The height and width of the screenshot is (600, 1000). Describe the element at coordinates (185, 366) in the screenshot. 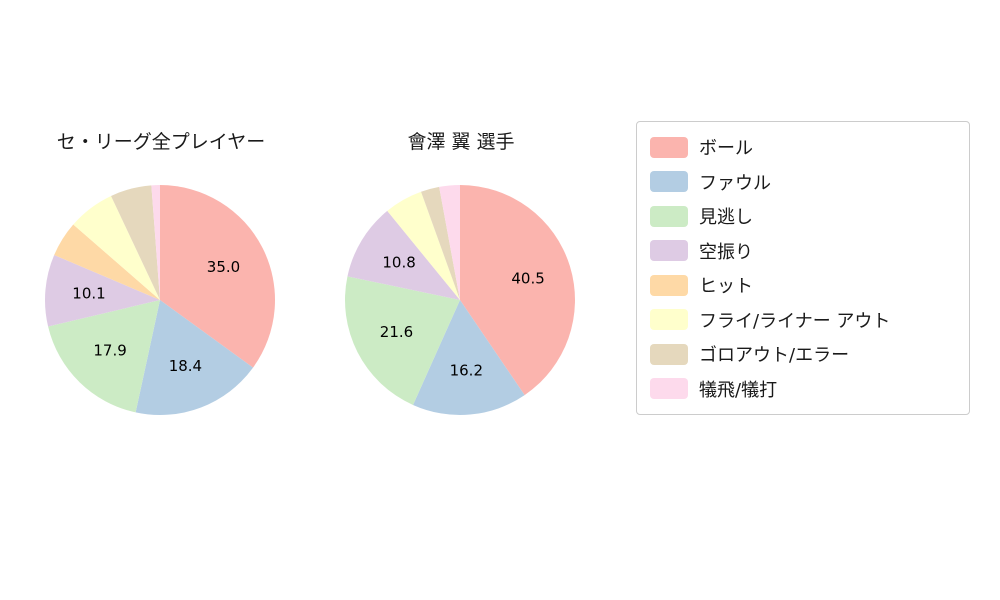

I see `slice-value-label: 18.4` at that location.